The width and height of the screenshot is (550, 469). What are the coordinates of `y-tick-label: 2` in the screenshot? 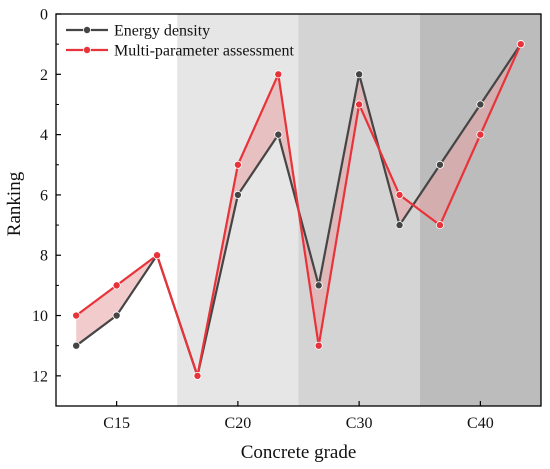 It's located at (44, 75).